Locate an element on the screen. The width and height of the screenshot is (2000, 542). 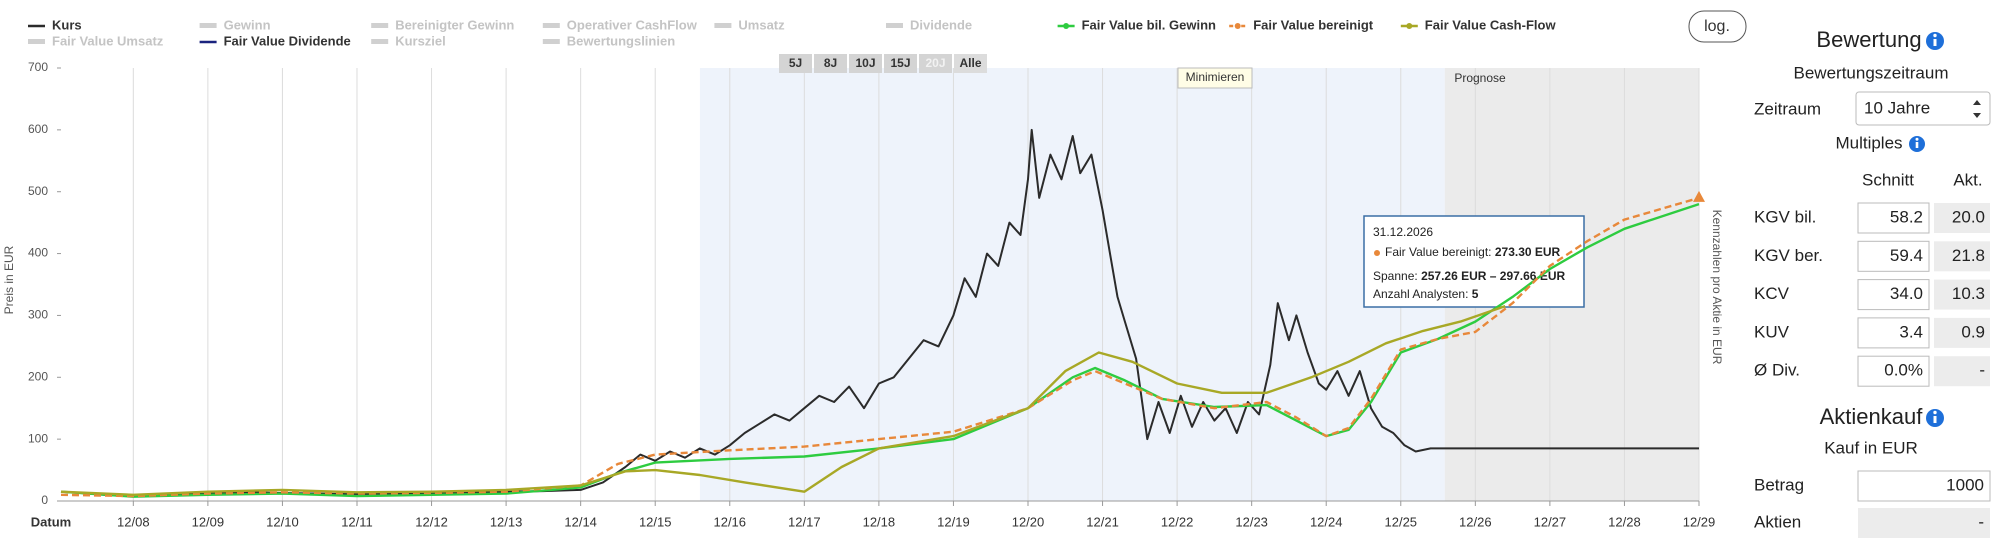
amount-input is located at coordinates (1924, 486).